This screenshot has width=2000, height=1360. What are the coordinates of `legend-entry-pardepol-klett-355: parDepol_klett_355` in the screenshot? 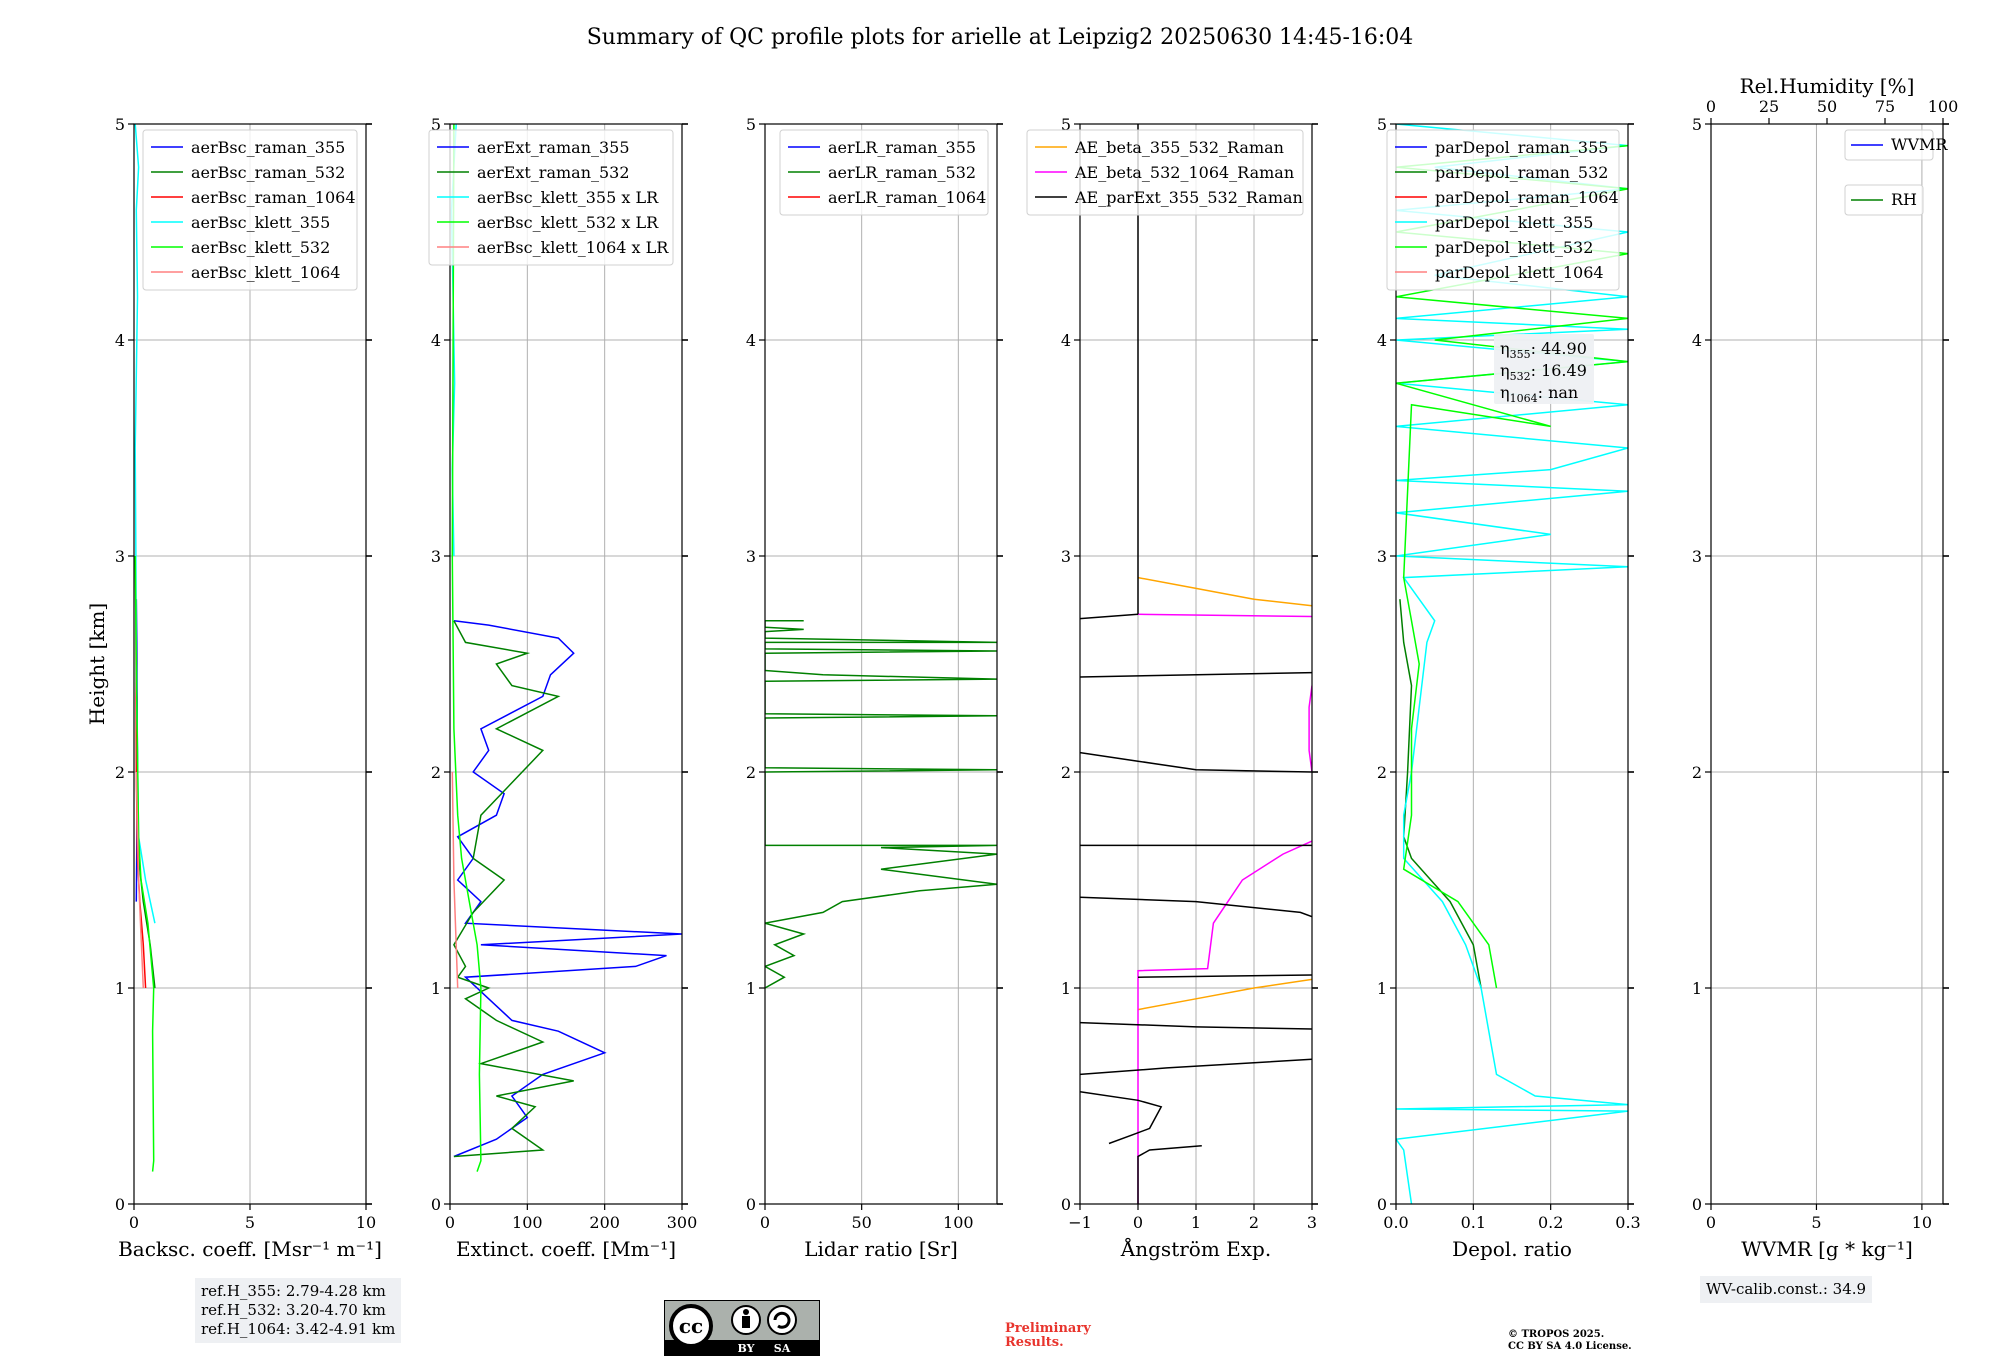 It's located at (1514, 222).